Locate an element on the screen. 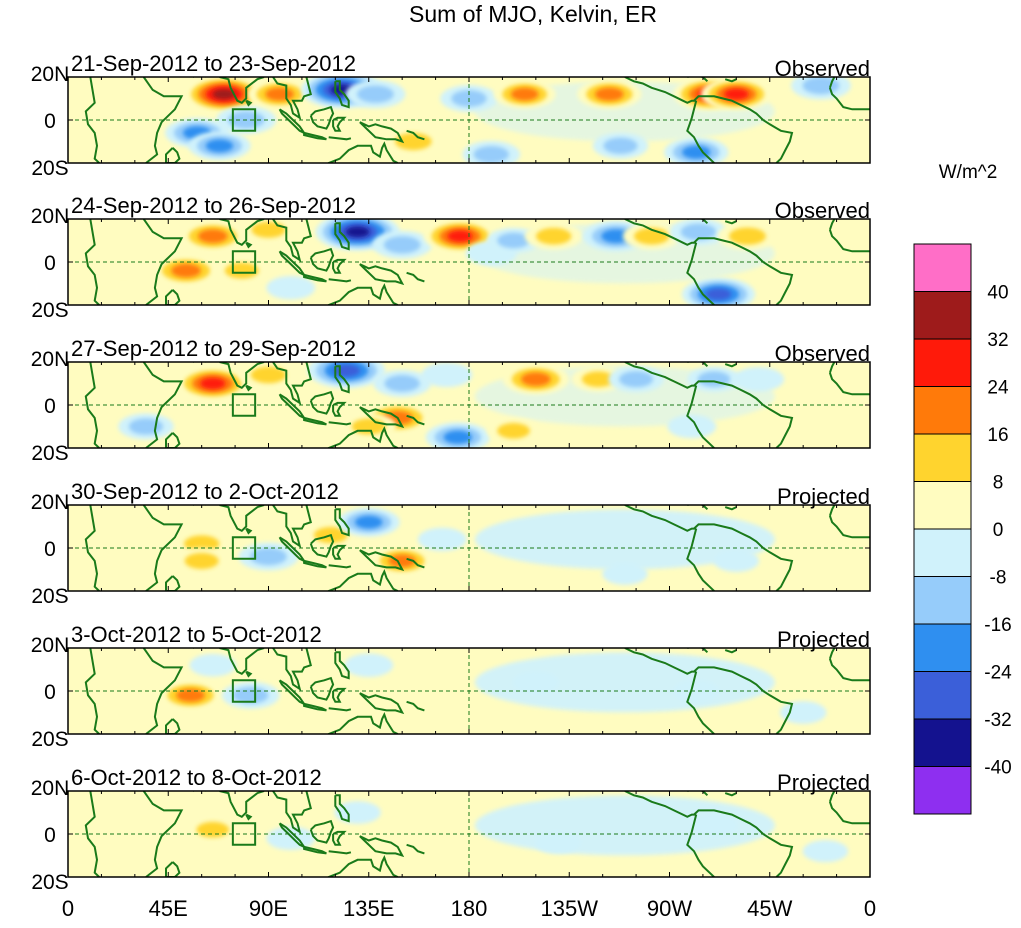 Image resolution: width=1021 pixels, height=928 pixels. chart-title: Sum of MJO, Kelvin, ER is located at coordinates (533, 14).